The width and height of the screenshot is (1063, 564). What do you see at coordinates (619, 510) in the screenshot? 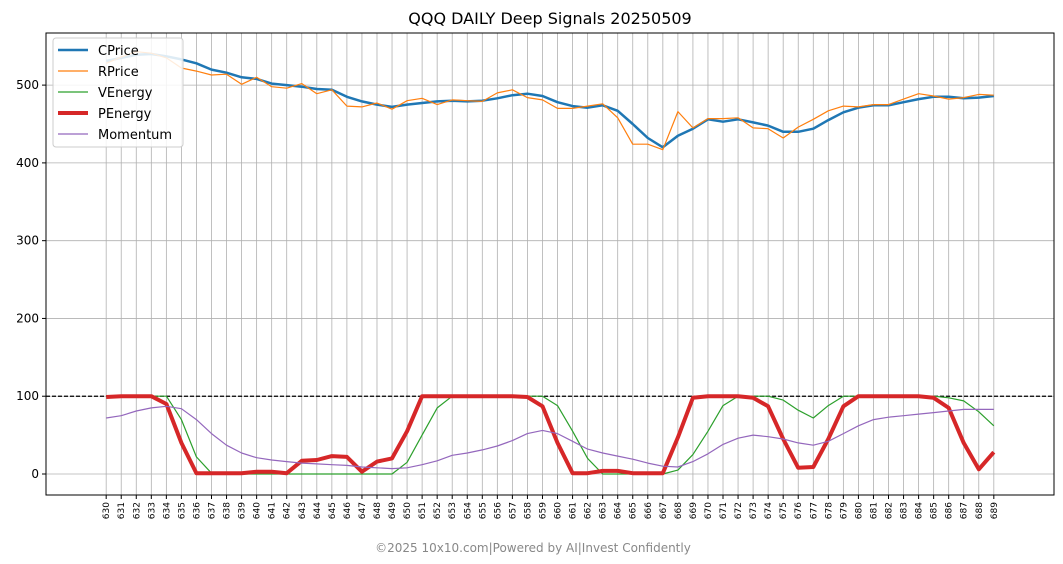
I see `x-tick-label: 664` at bounding box center [619, 510].